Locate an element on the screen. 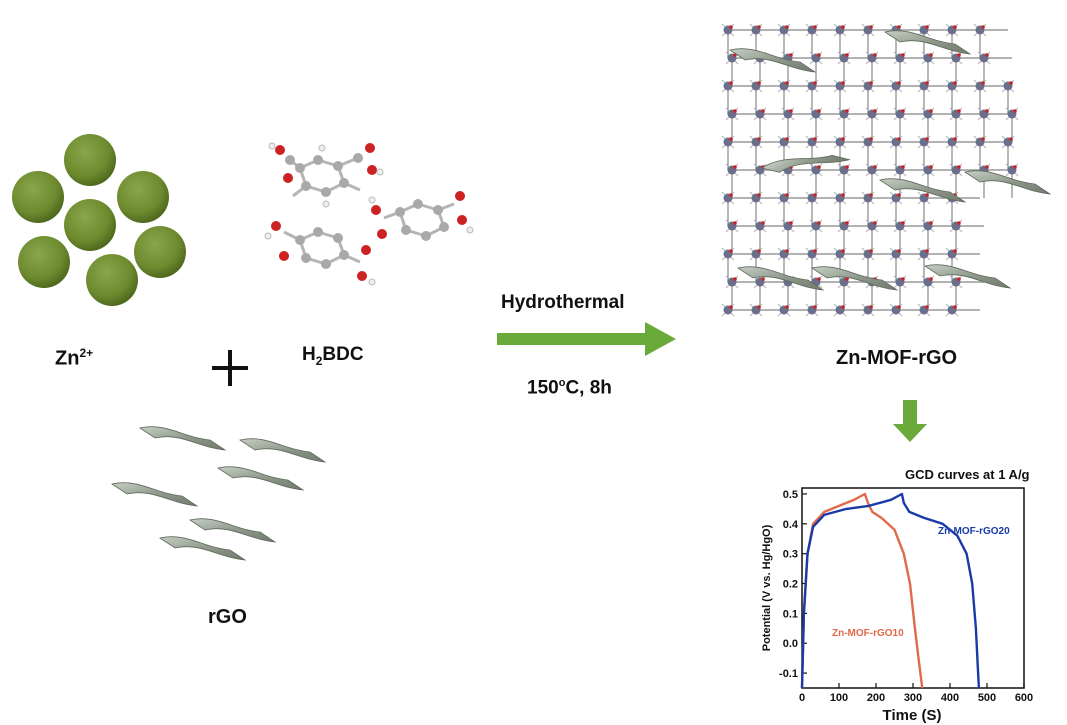  series-label-rgo20: Zn-MOF-rGO20 is located at coordinates (974, 531).